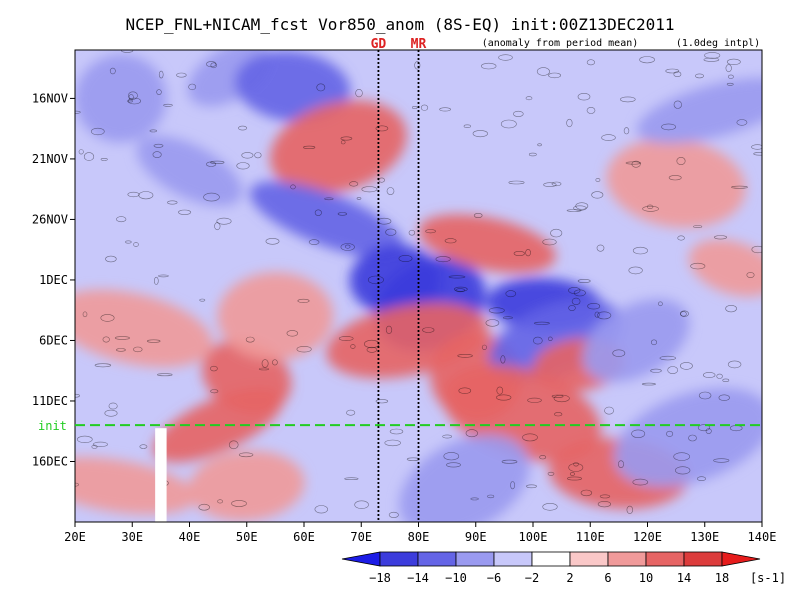  What do you see at coordinates (419, 44) in the screenshot?
I see `marker-label-mr: MR` at bounding box center [419, 44].